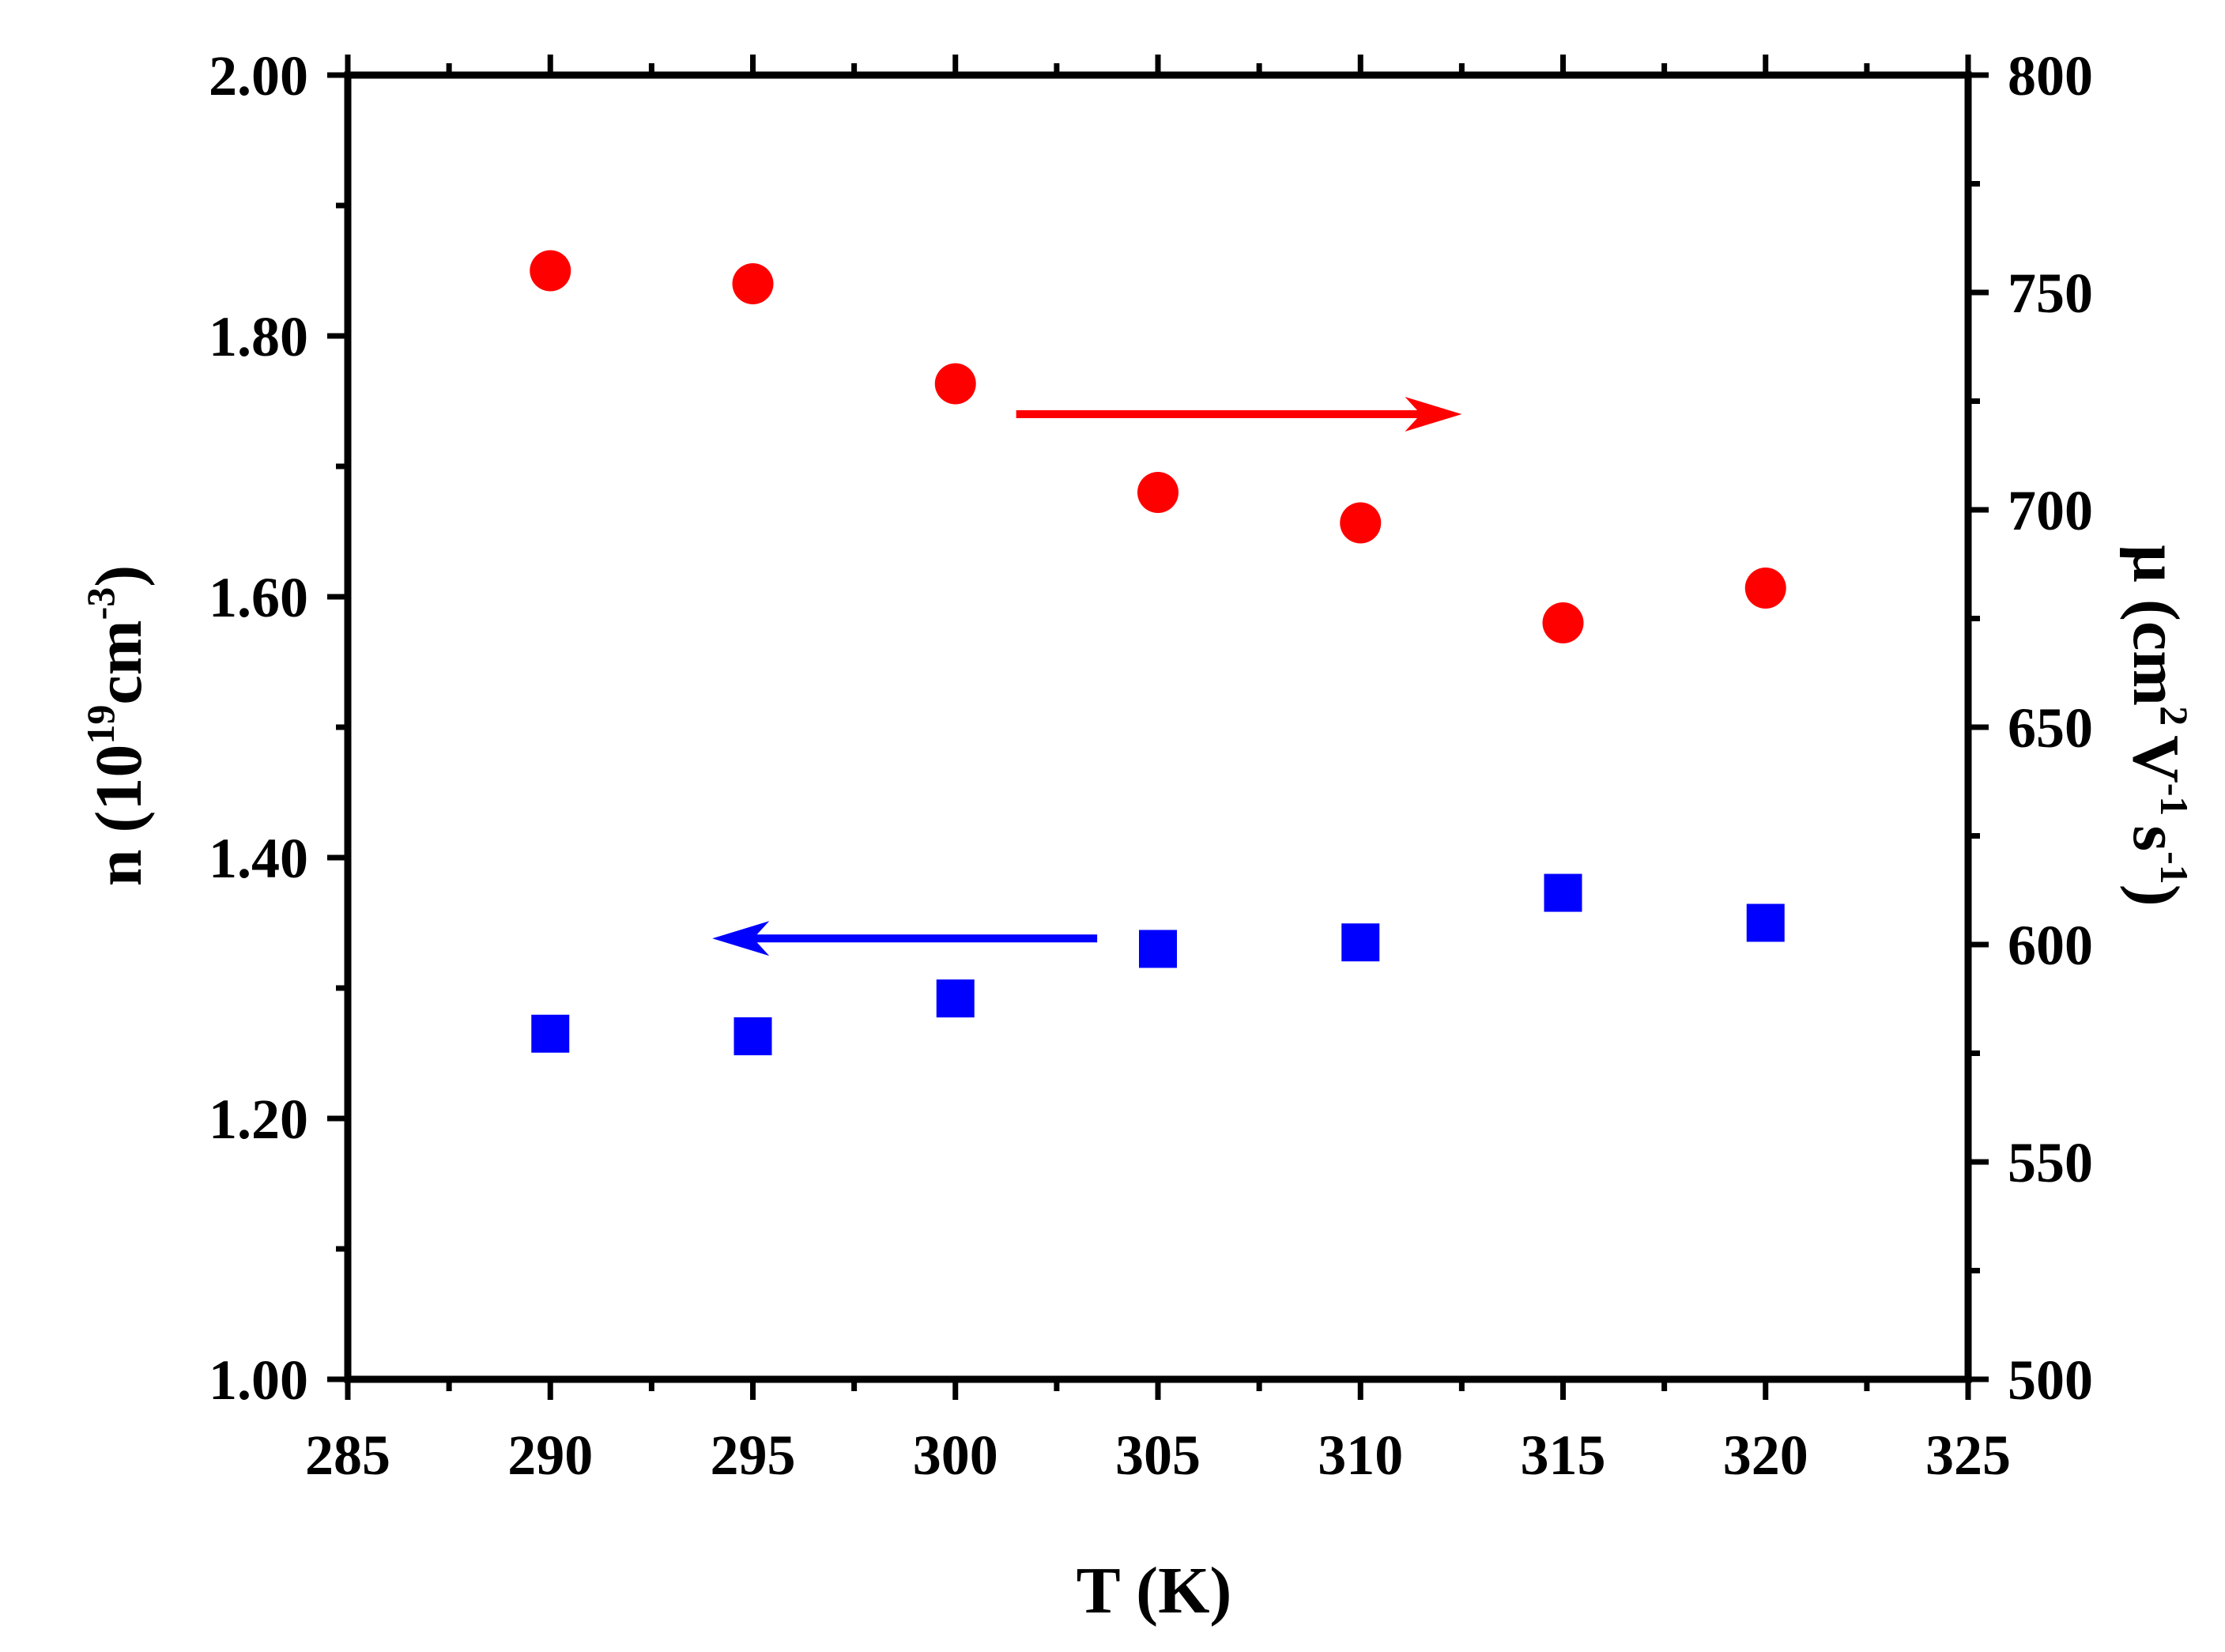 The image size is (2225, 1652). I want to click on y-right-label-sup2: -1, so click(2174, 800).